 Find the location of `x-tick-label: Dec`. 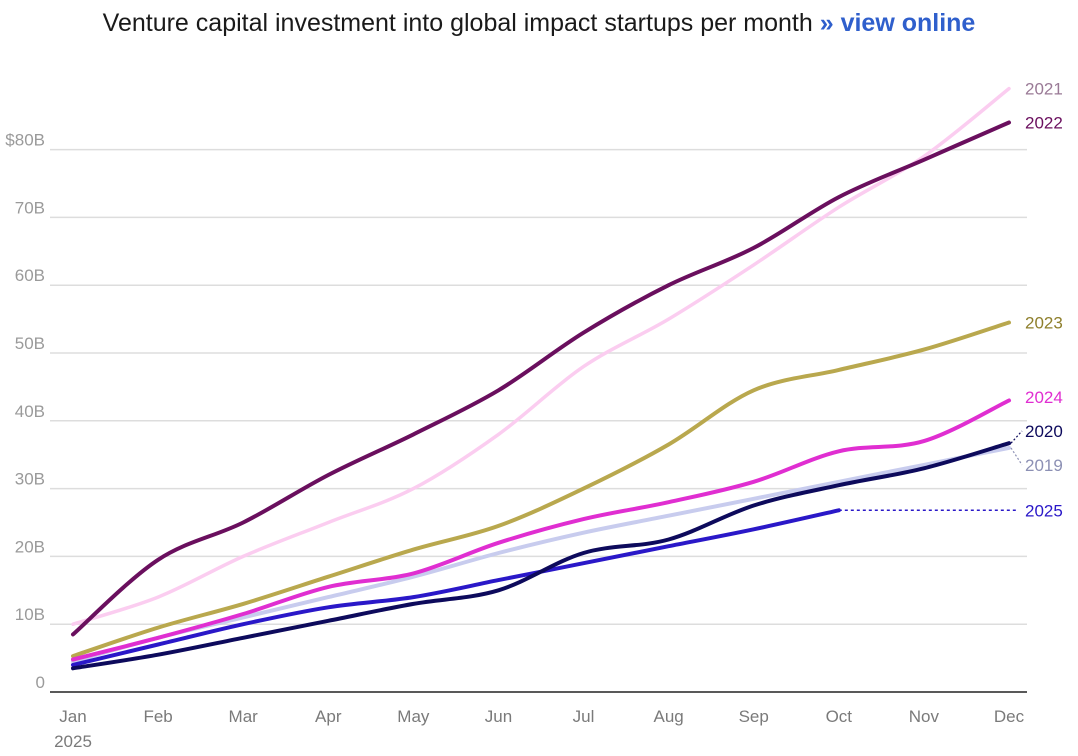

x-tick-label: Dec is located at coordinates (1009, 716).